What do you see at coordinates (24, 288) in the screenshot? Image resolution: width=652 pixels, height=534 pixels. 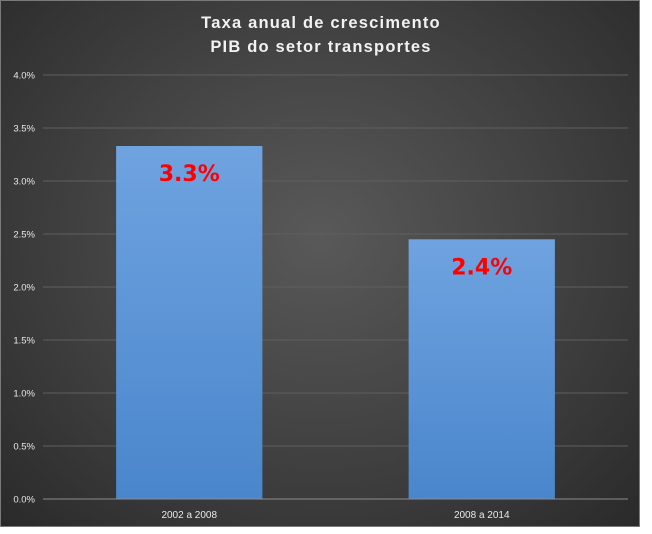 I see `y-tick-label: 2.0%` at bounding box center [24, 288].